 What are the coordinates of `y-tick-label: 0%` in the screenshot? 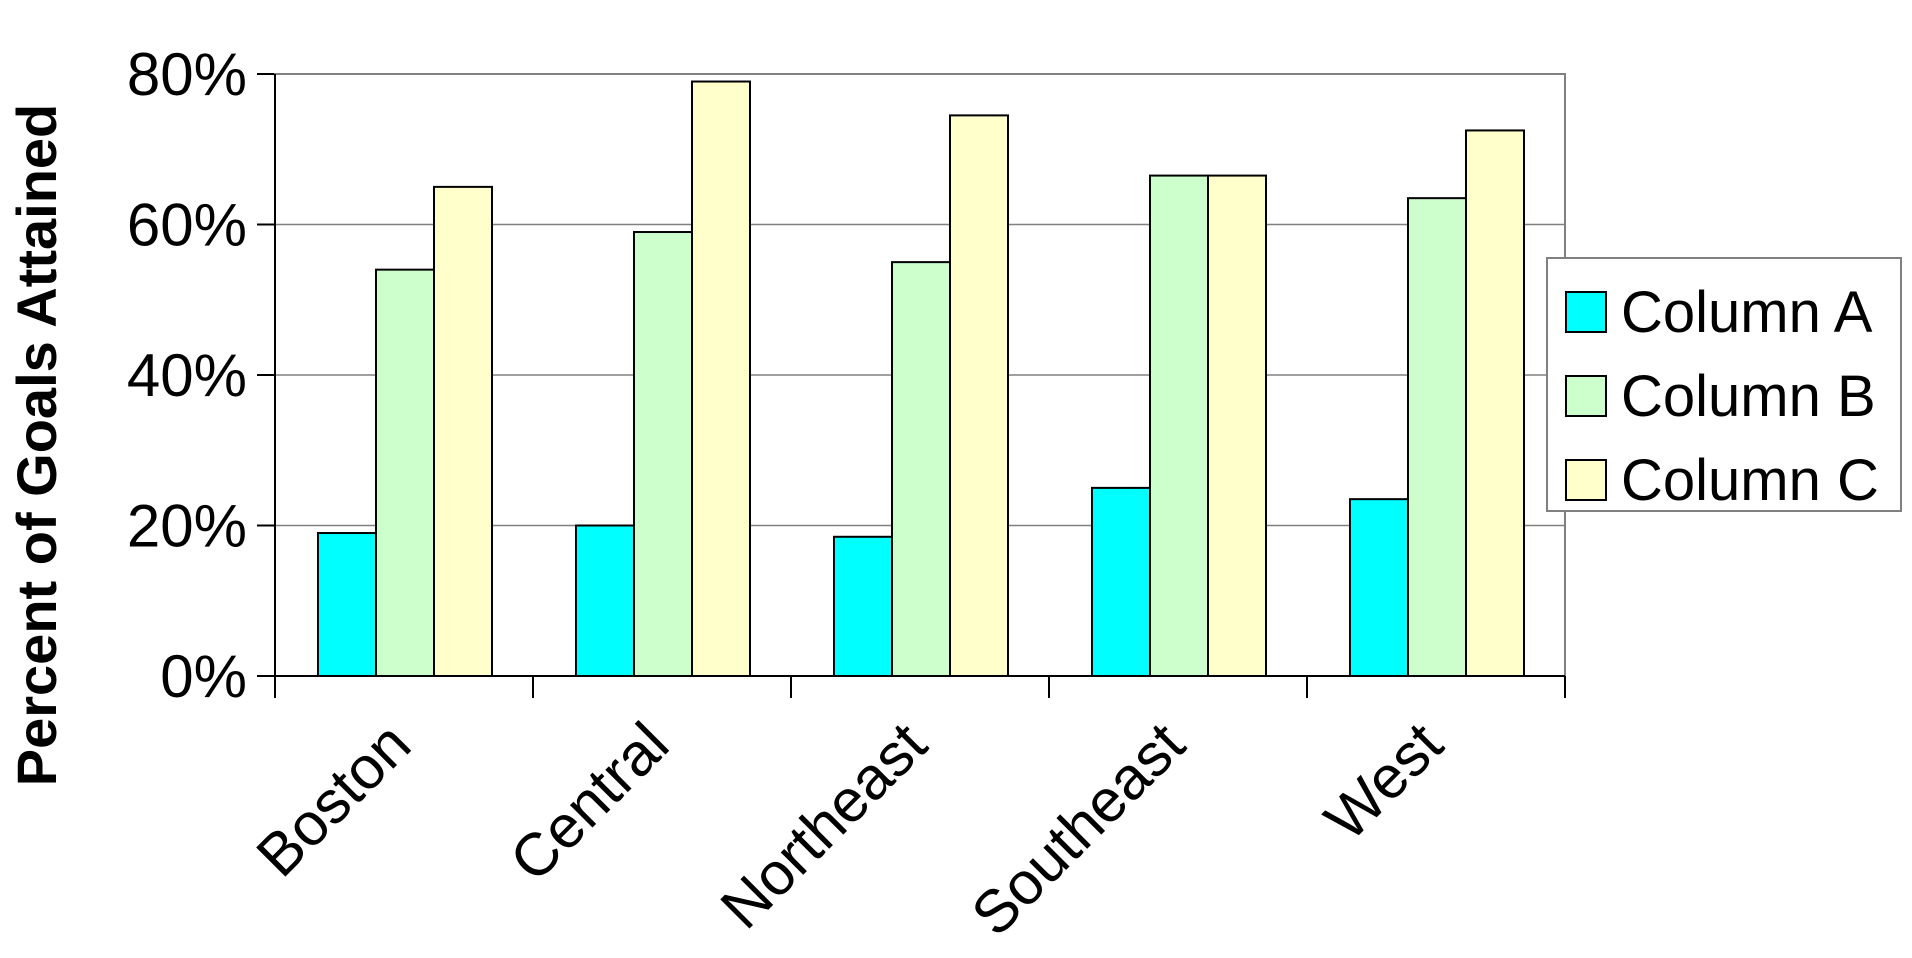 It's located at (203, 676).